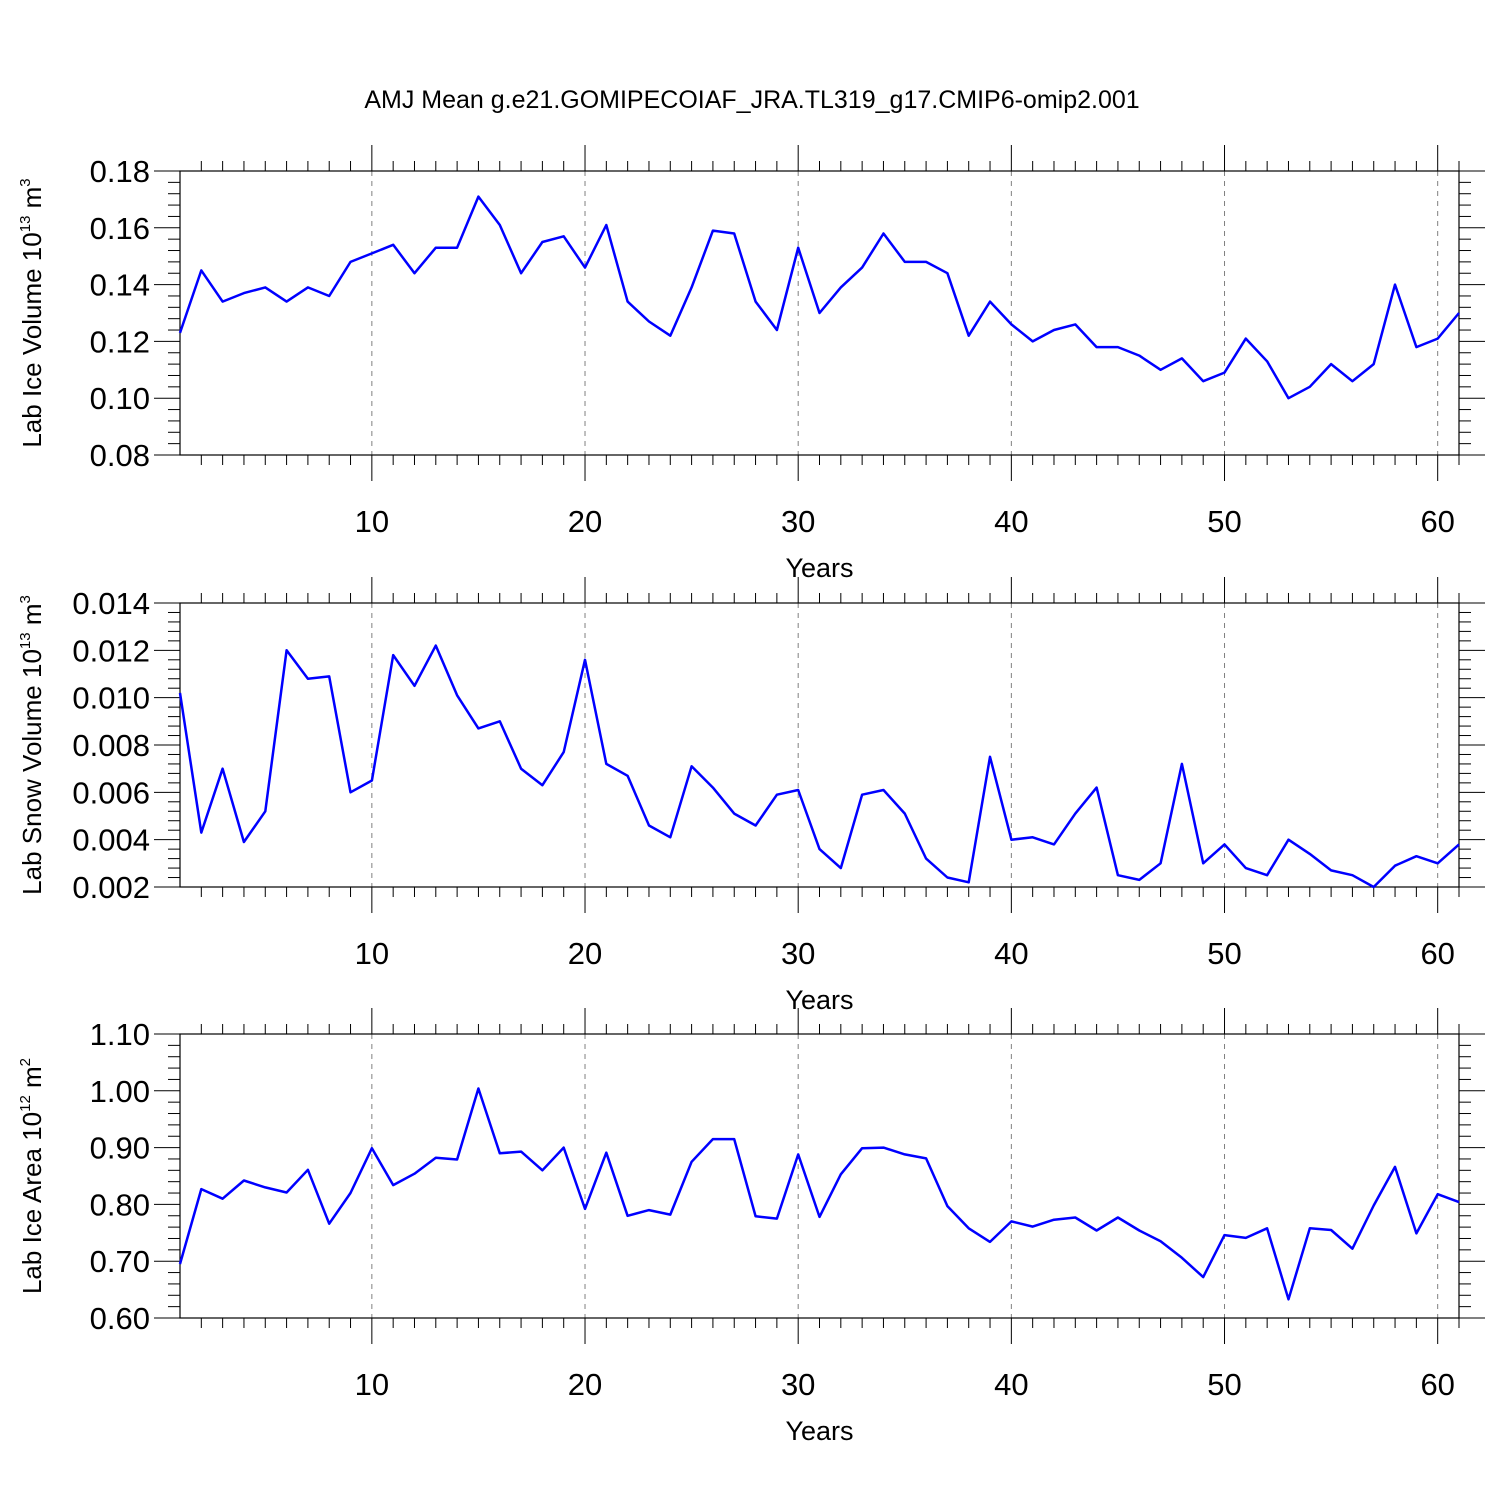 This screenshot has width=1500, height=1500. I want to click on y-tick-label: 0.004, so click(111, 840).